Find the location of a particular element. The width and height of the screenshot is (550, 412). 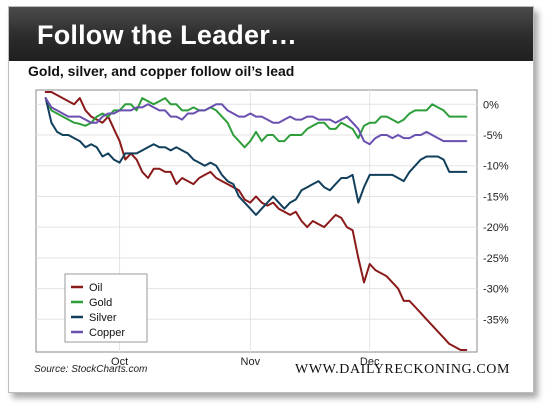

y-tick-label: 0% is located at coordinates (491, 105).